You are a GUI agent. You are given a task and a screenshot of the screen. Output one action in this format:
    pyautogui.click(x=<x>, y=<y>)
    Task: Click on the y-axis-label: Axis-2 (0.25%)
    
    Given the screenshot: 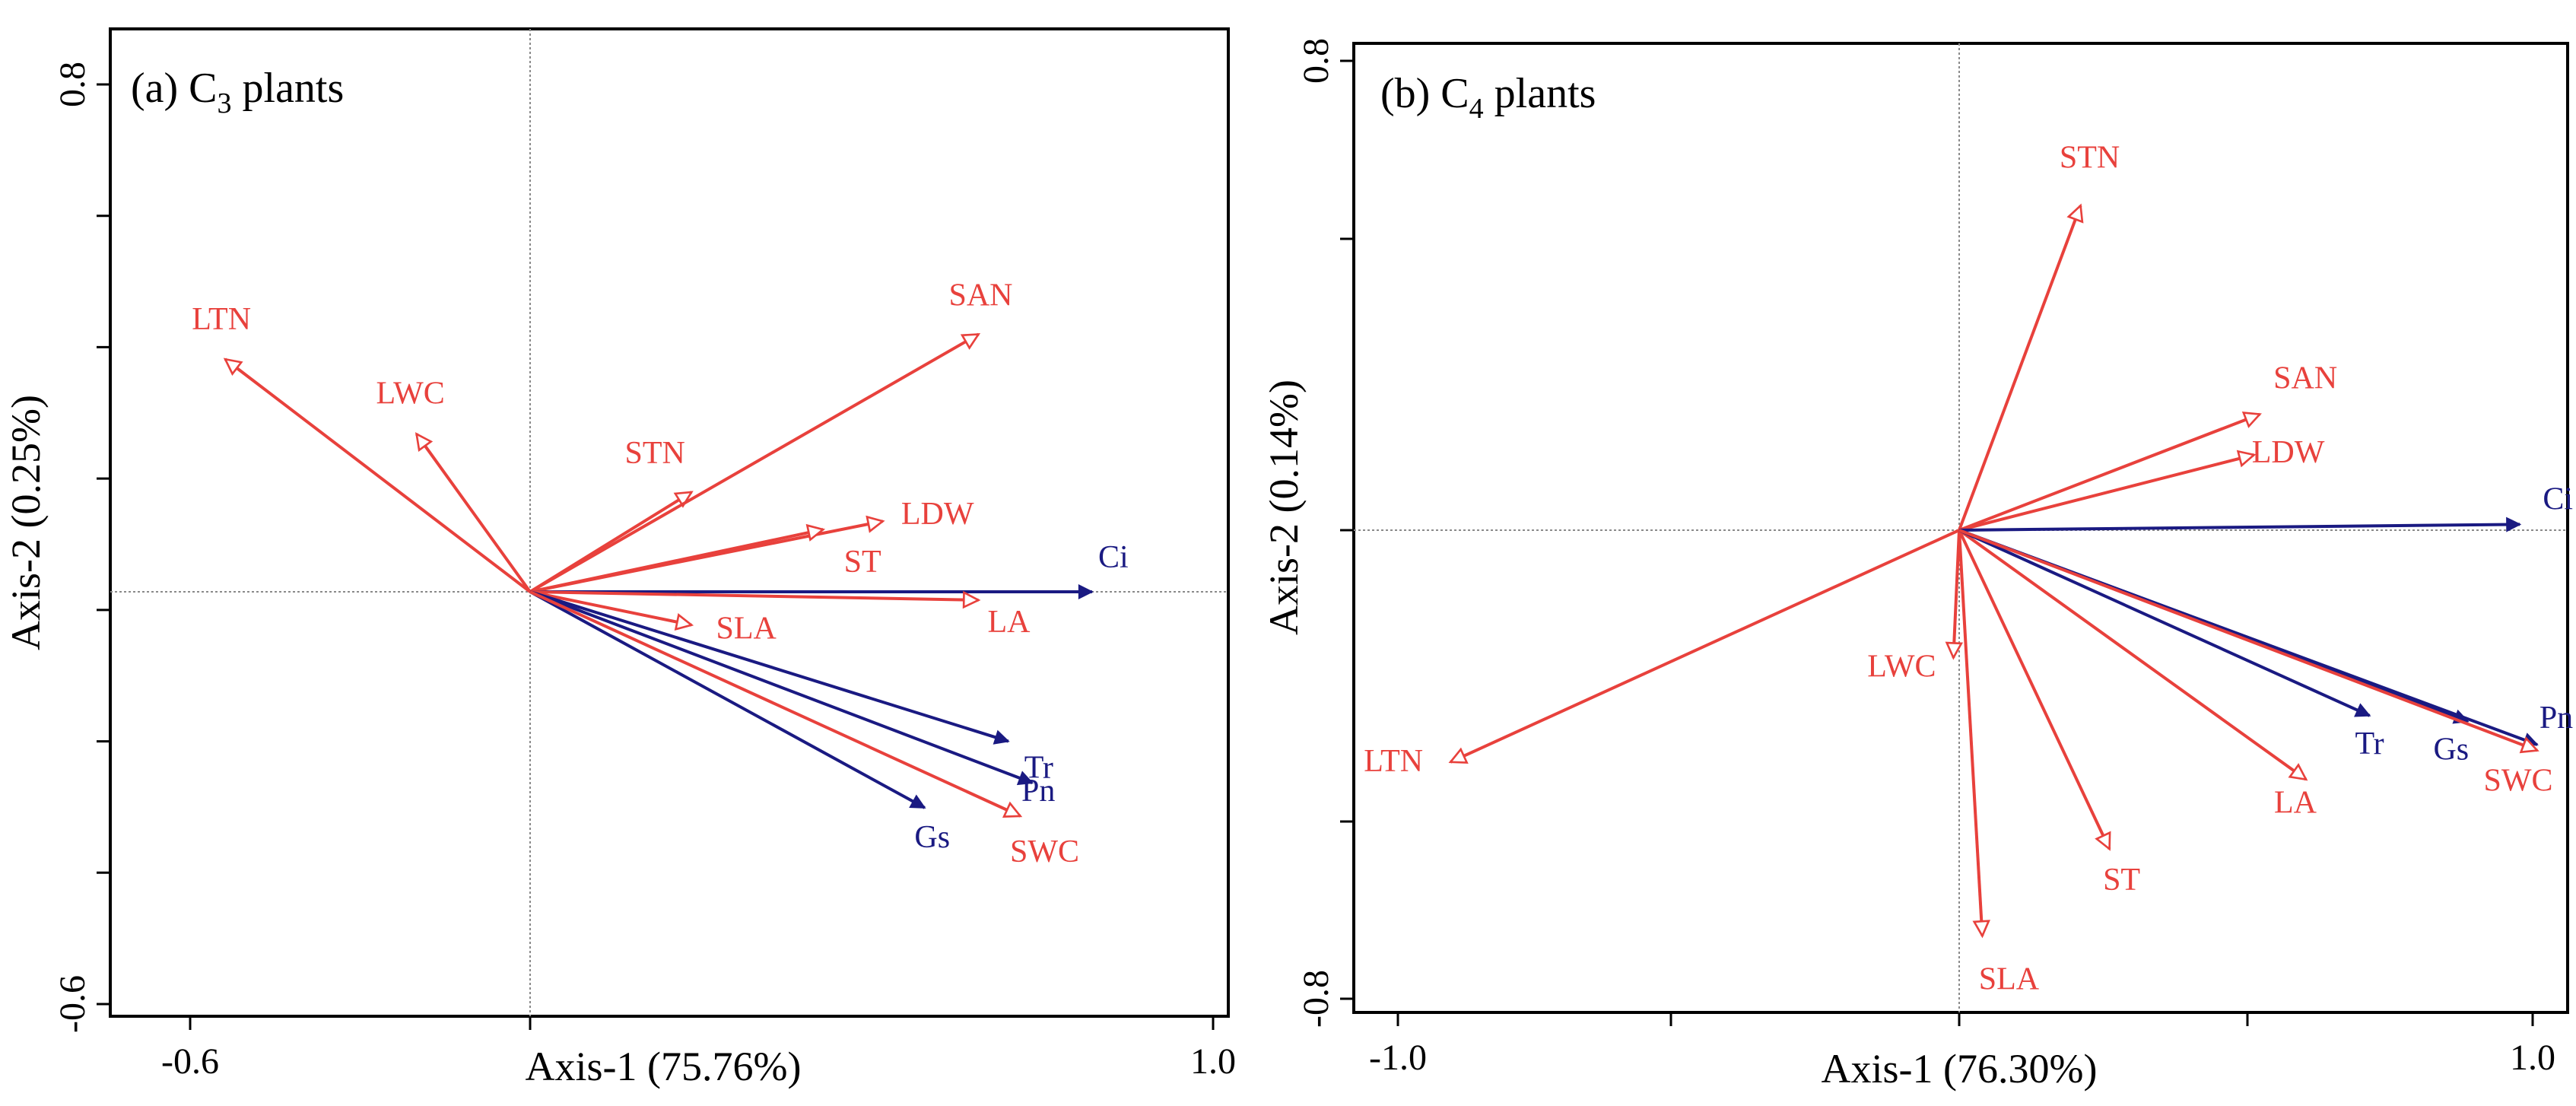 What is the action you would take?
    pyautogui.click(x=26, y=523)
    